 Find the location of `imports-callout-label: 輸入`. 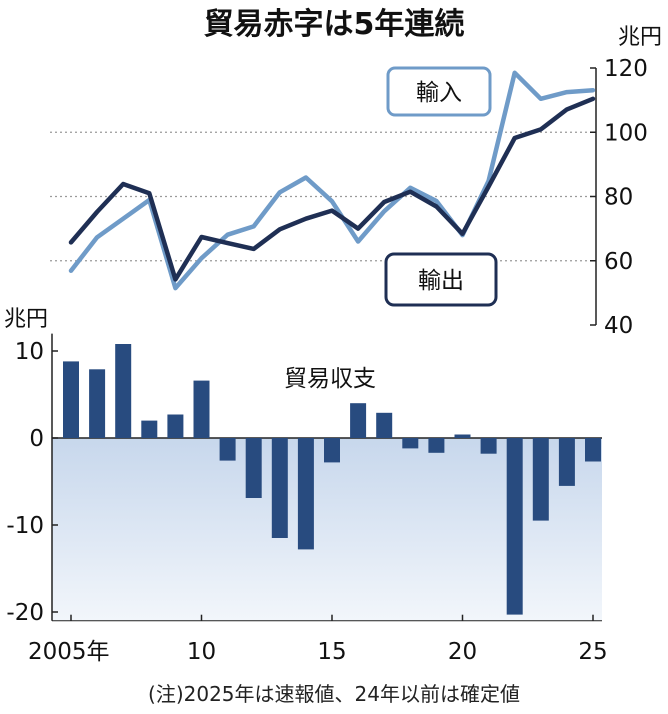

imports-callout-label: 輸入 is located at coordinates (439, 93).